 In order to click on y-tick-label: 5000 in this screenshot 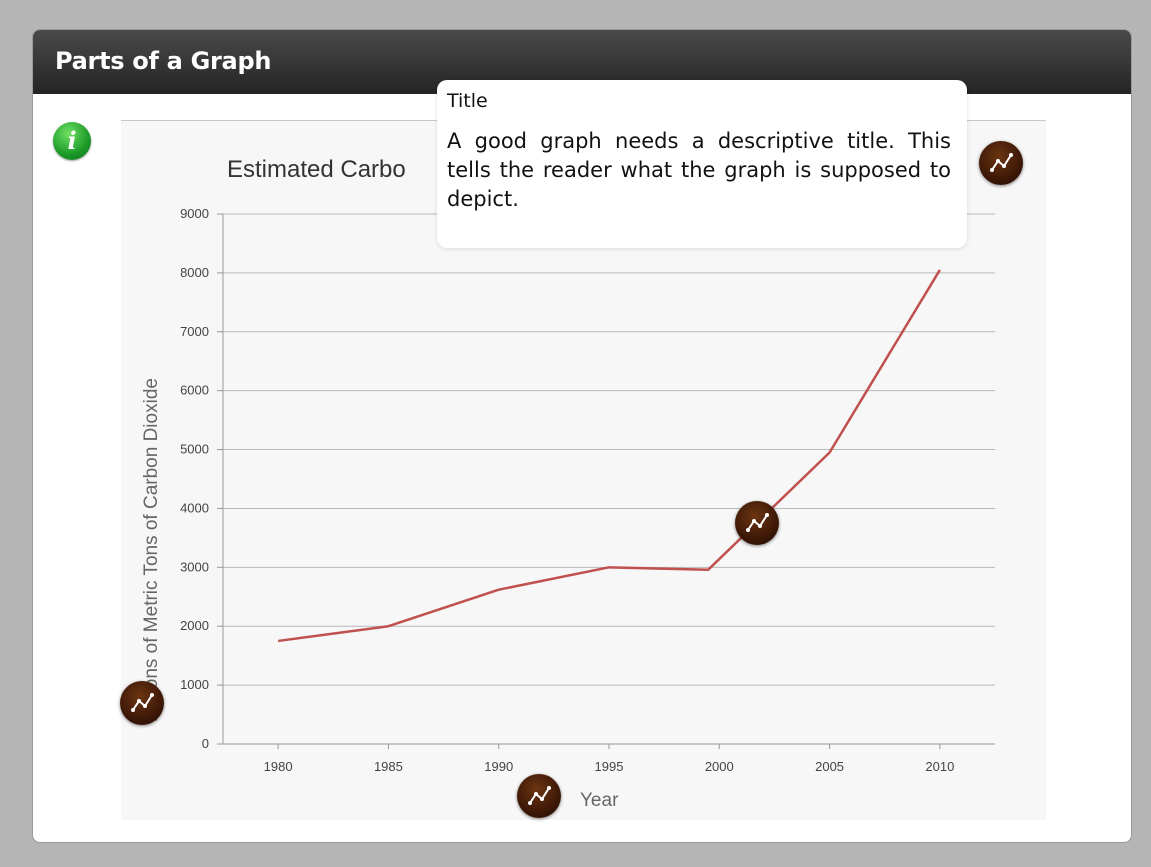, I will do `click(194, 449)`.